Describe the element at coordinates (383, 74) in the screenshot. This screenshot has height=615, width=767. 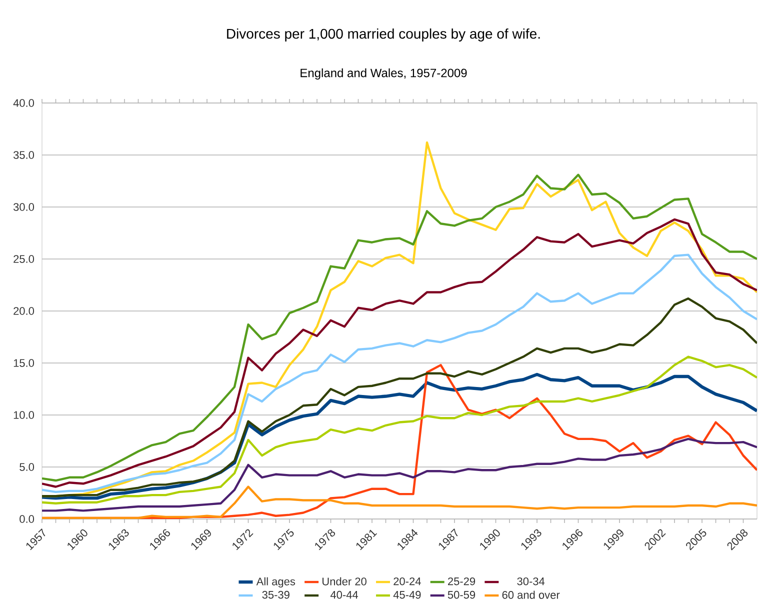
I see `chart-subtitle: England and Wales, 1957-2009` at that location.